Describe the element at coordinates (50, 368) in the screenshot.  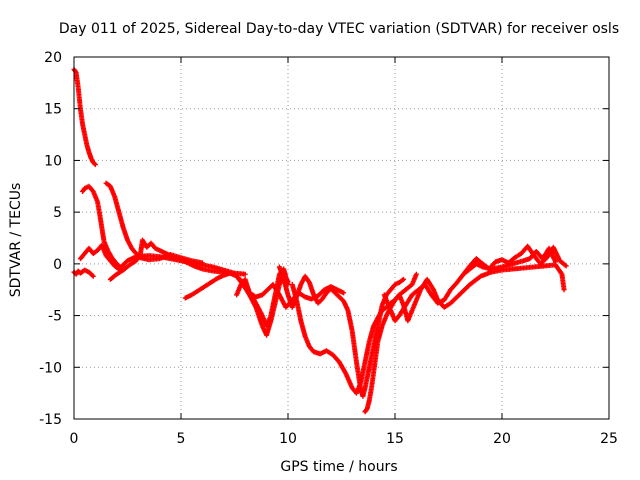
I see `y-tick-label: -10` at that location.